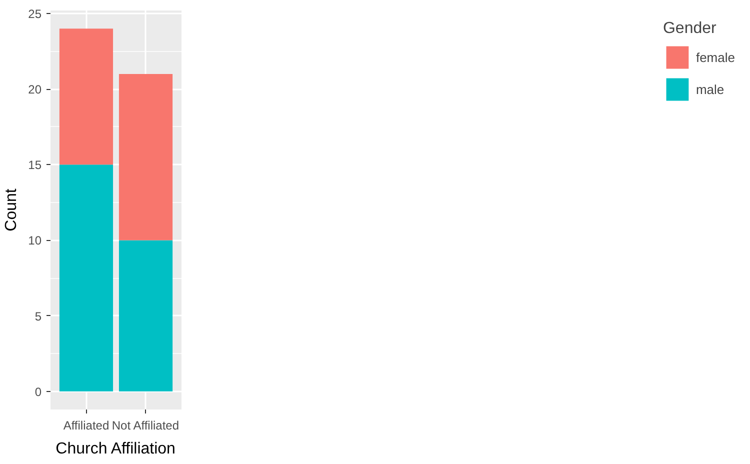 The height and width of the screenshot is (464, 750). What do you see at coordinates (35, 89) in the screenshot?
I see `y-tick-label: 20` at bounding box center [35, 89].